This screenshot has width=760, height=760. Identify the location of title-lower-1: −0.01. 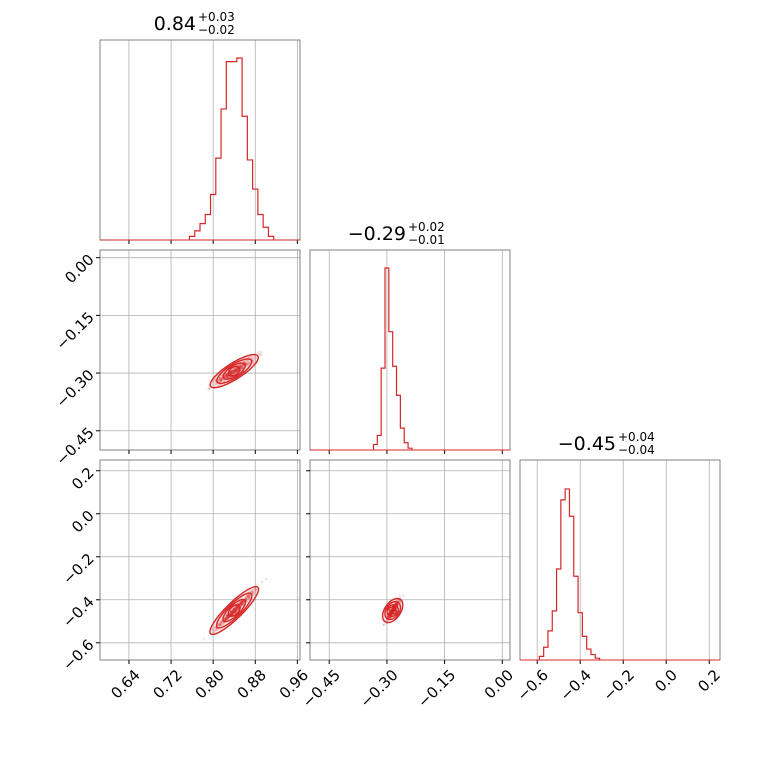
(426, 240).